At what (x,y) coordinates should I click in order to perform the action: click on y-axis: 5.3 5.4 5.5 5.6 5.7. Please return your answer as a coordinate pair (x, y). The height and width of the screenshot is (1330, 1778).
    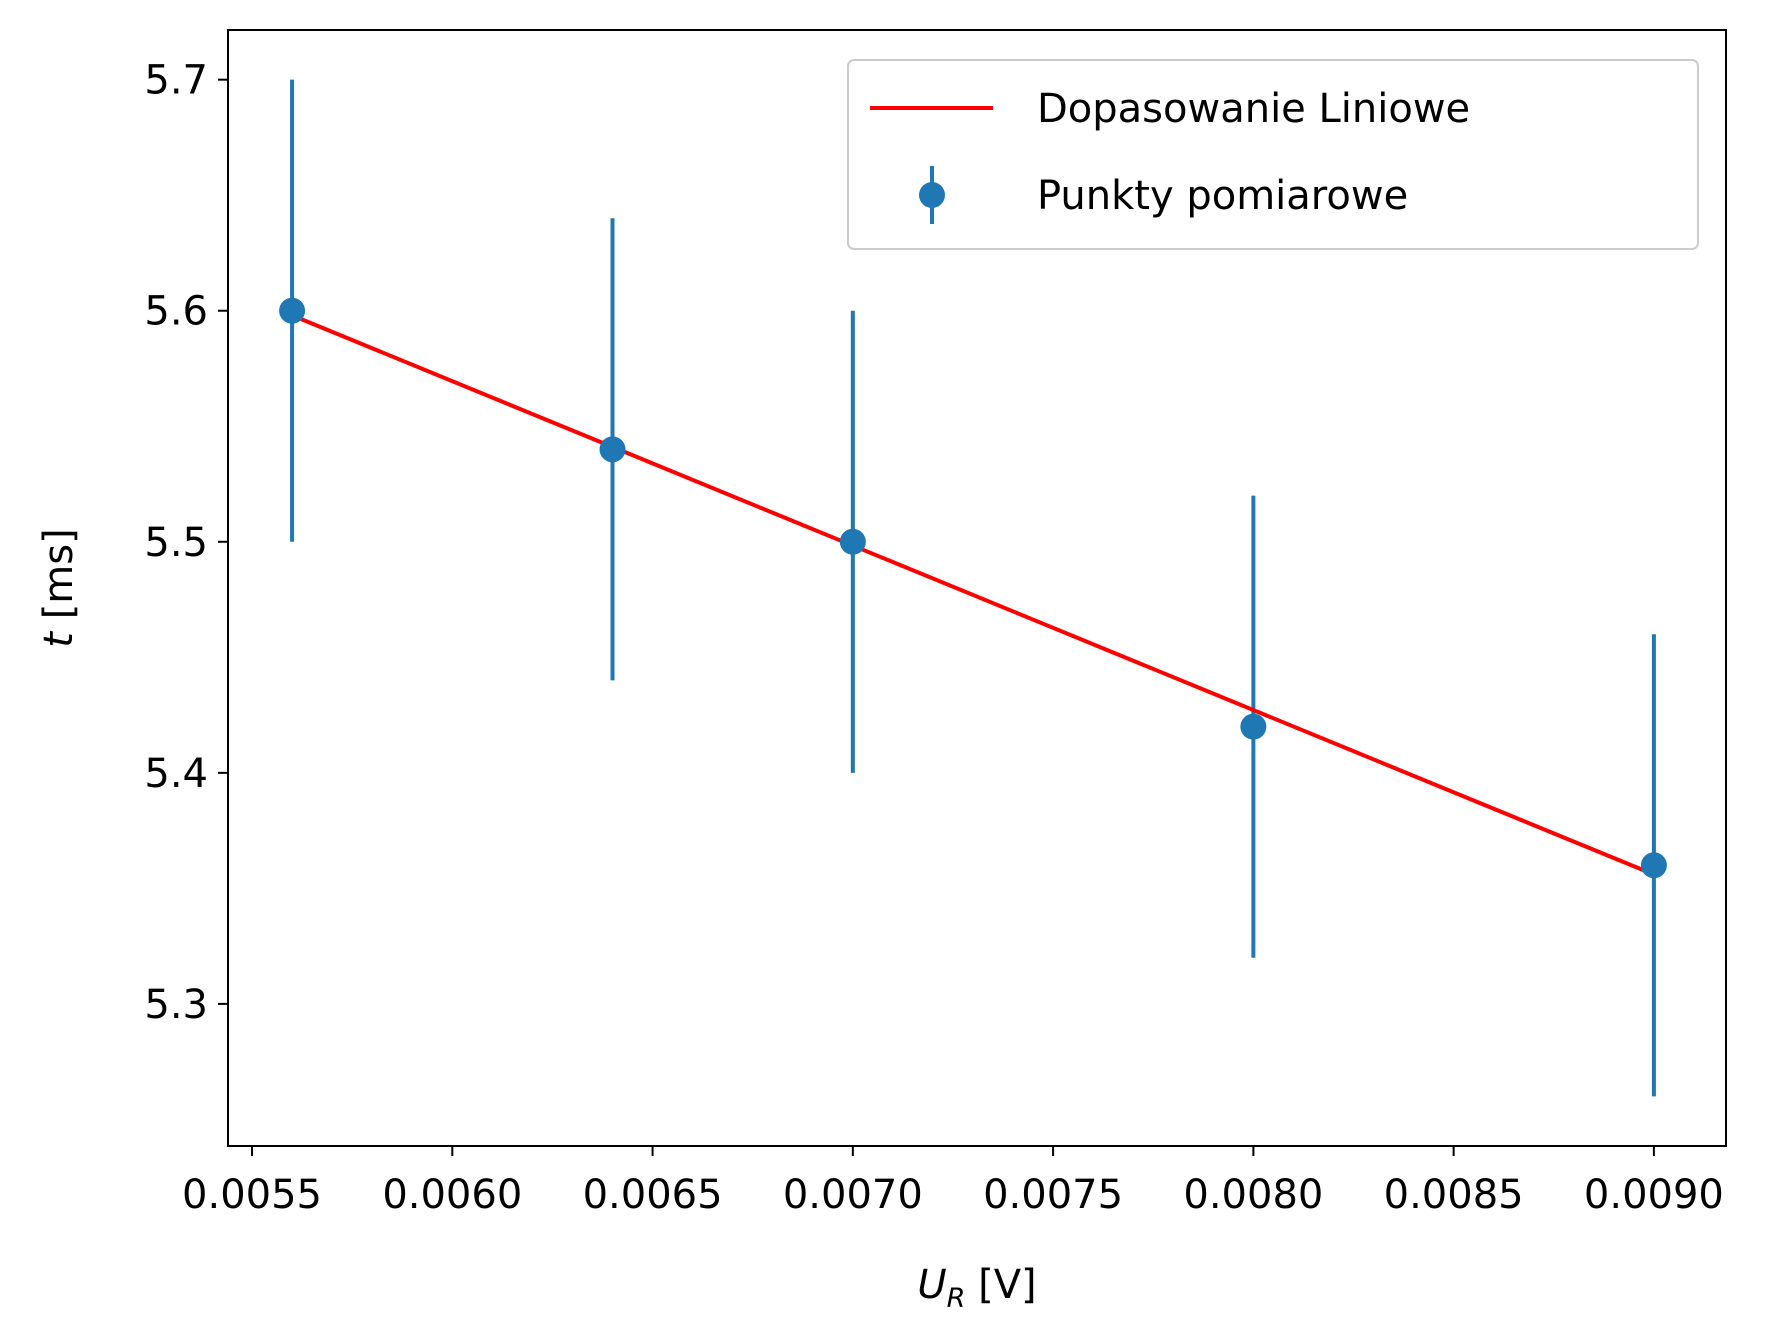
    Looking at the image, I should click on (186, 543).